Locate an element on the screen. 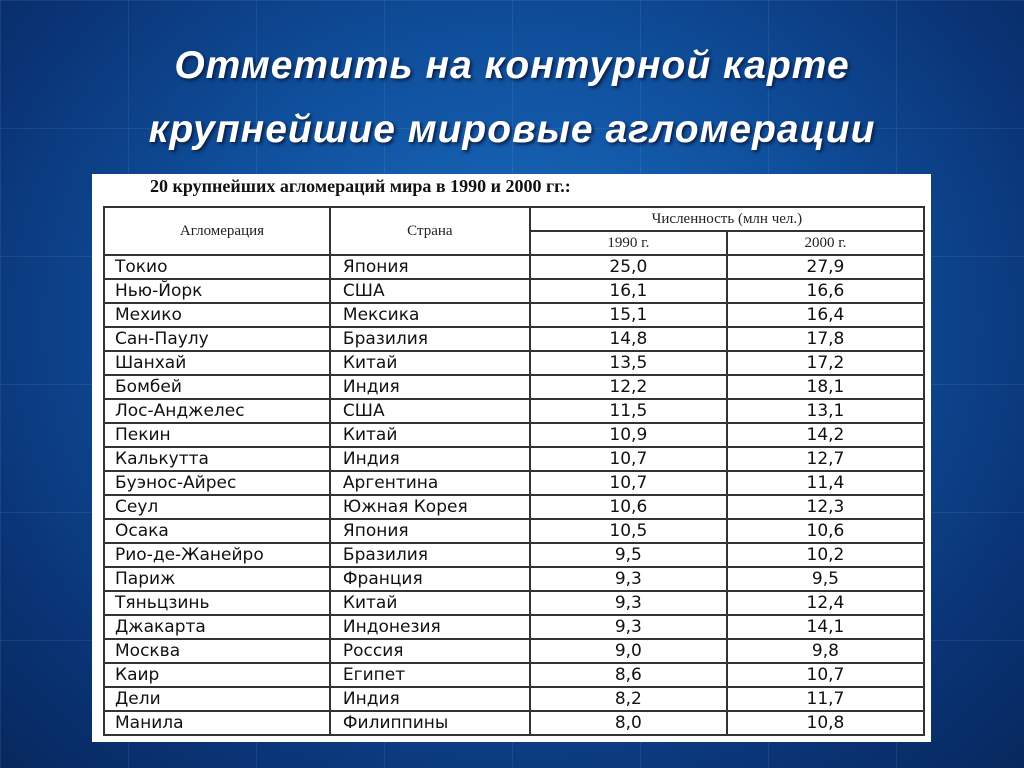 This screenshot has width=1024, height=768. slide-title-line-1: Отметить на контурной карте is located at coordinates (512, 65).